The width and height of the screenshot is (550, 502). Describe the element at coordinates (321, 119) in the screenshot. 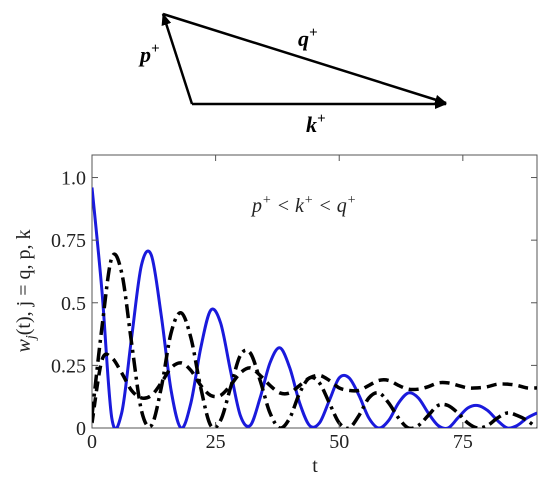

I see `k-label-sup: +` at that location.